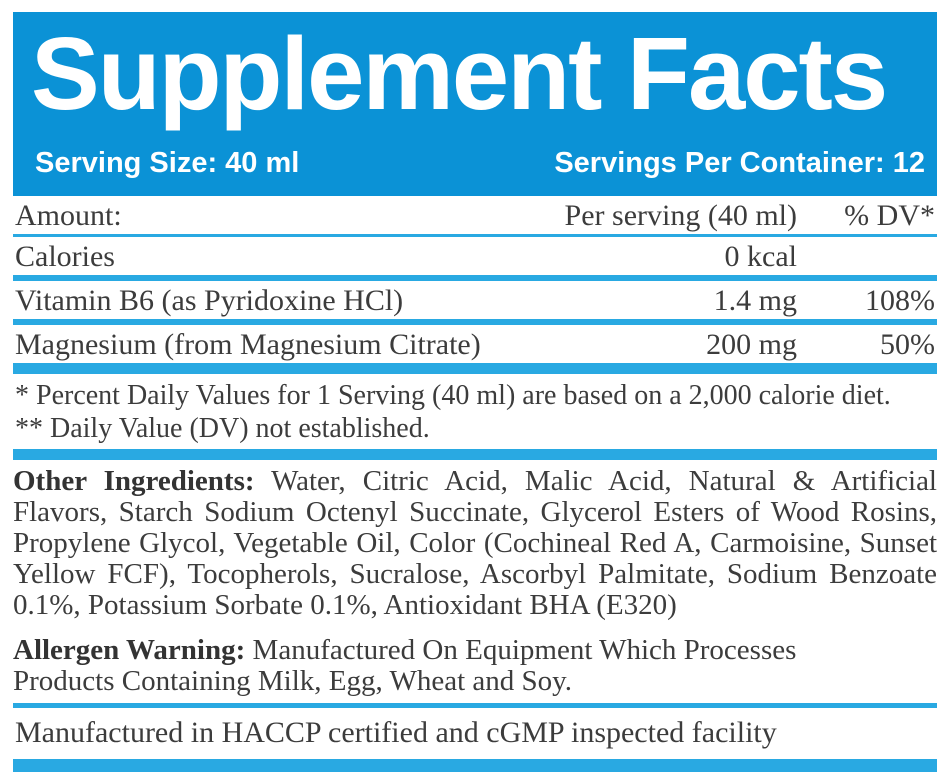 This screenshot has height=778, width=951. What do you see at coordinates (475, 216) in the screenshot?
I see `table-header-row: Amount: Per serving (40 ml) % DV*` at bounding box center [475, 216].